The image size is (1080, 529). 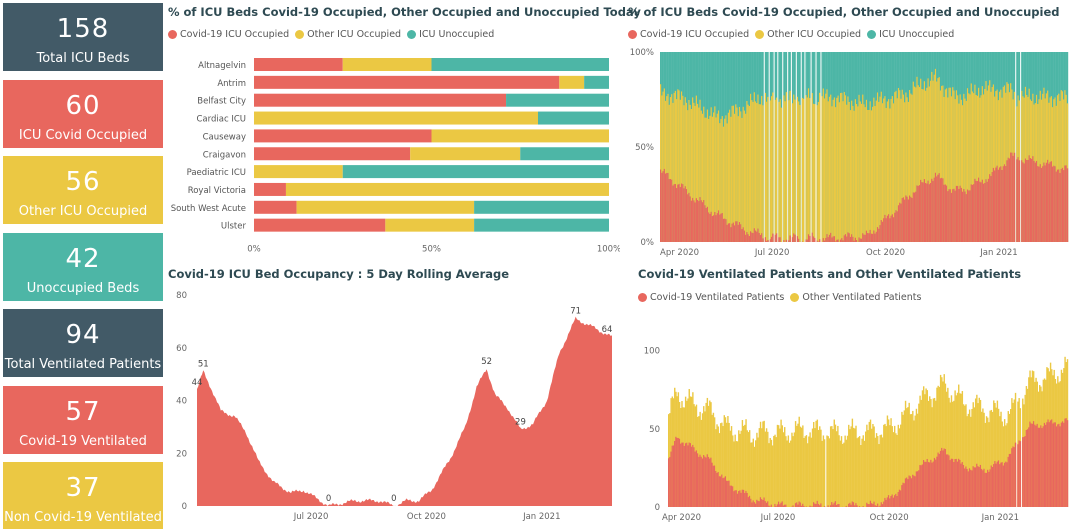 I want to click on y-tick-label: 20, so click(x=181, y=454).